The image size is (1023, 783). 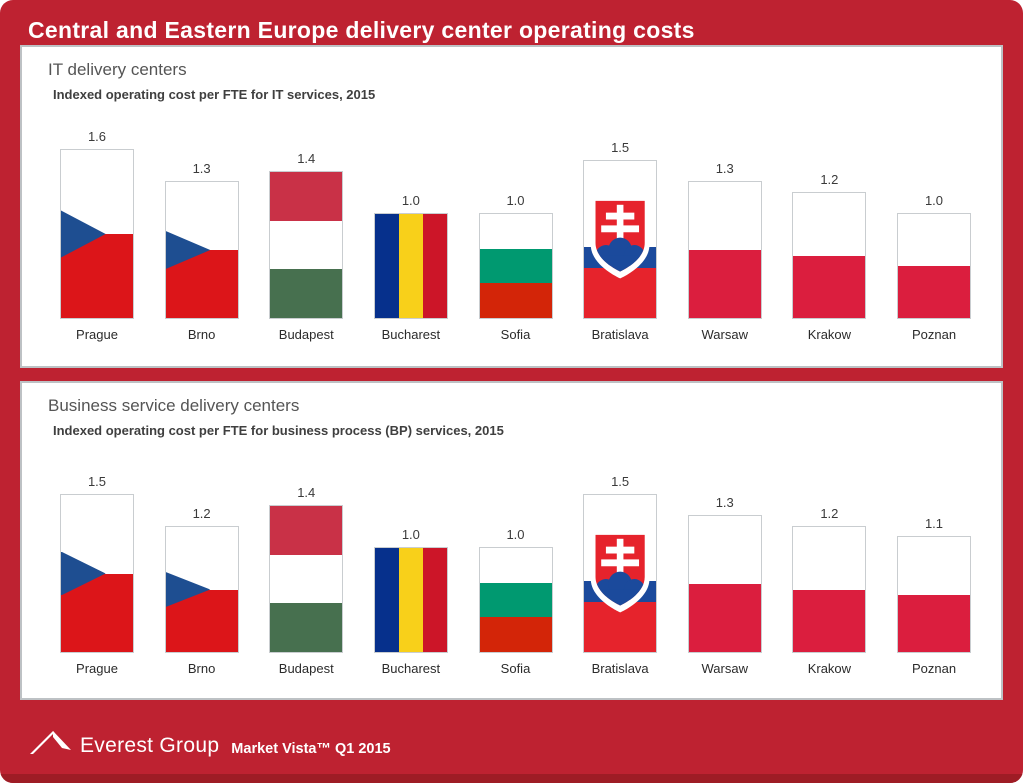 What do you see at coordinates (97, 334) in the screenshot?
I see `city-label: Prague` at bounding box center [97, 334].